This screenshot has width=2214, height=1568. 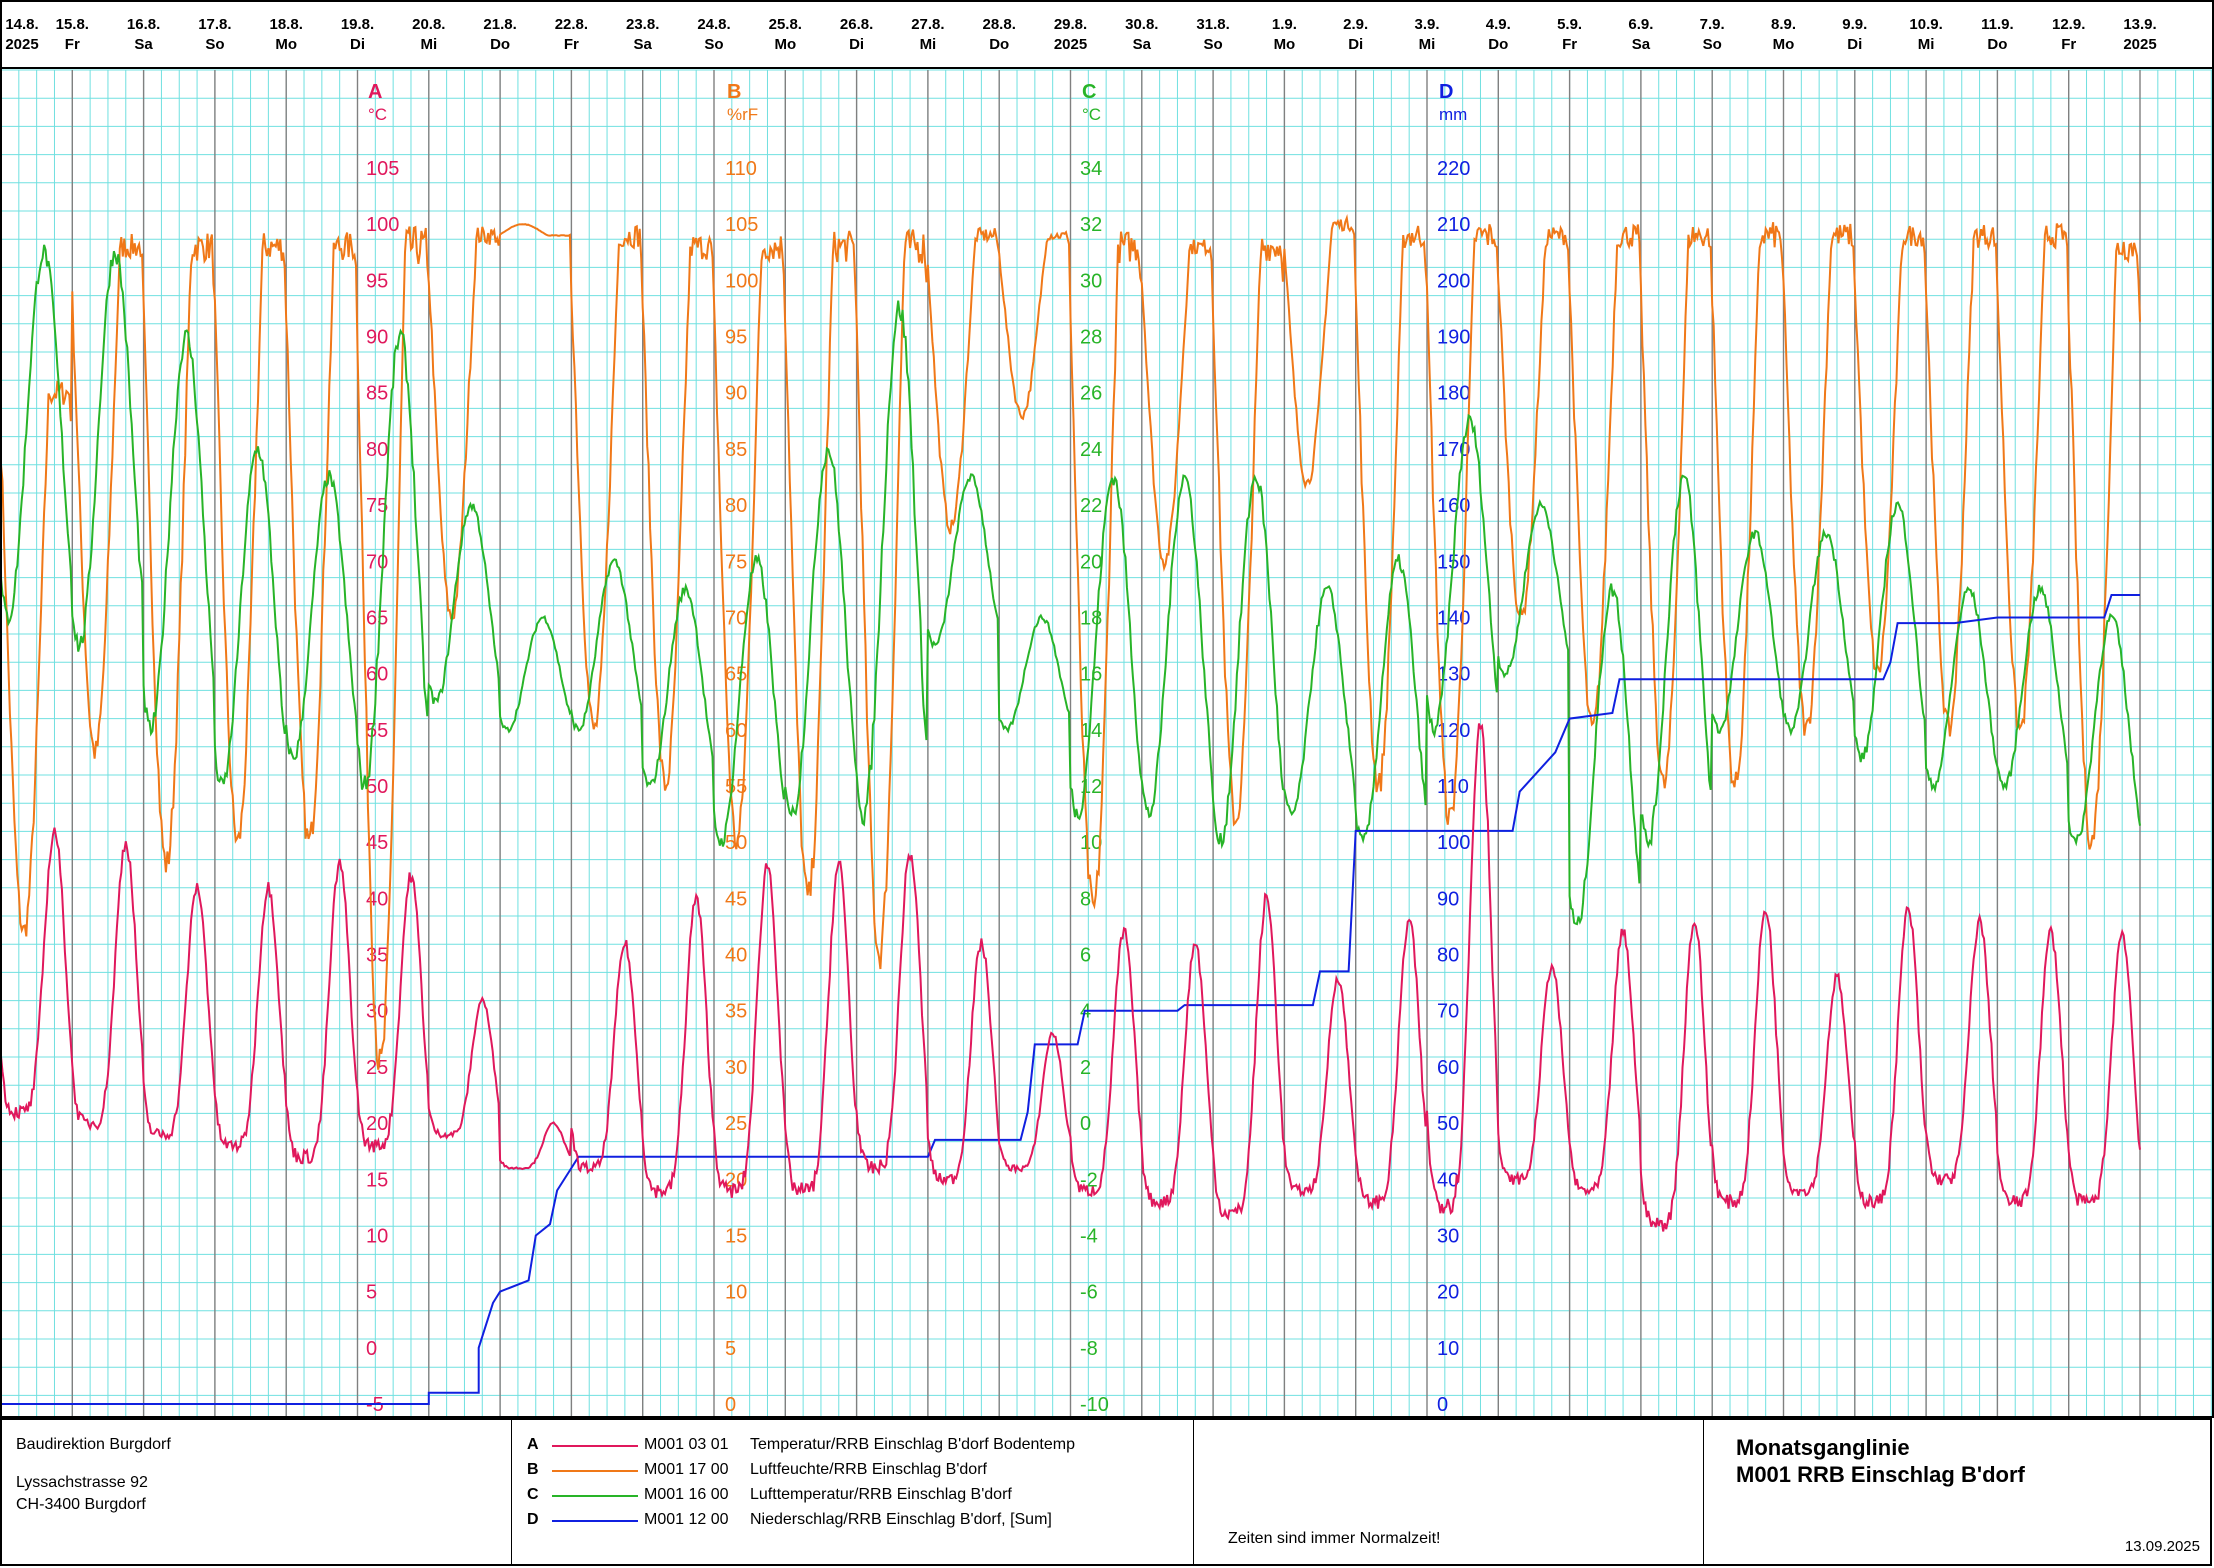 I want to click on header-date: 12.9., so click(x=2068, y=24).